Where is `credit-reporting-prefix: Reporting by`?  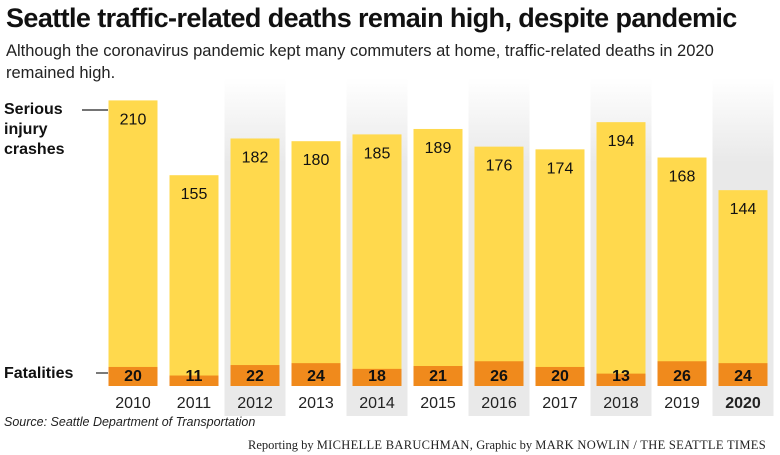
credit-reporting-prefix: Reporting by is located at coordinates (281, 445).